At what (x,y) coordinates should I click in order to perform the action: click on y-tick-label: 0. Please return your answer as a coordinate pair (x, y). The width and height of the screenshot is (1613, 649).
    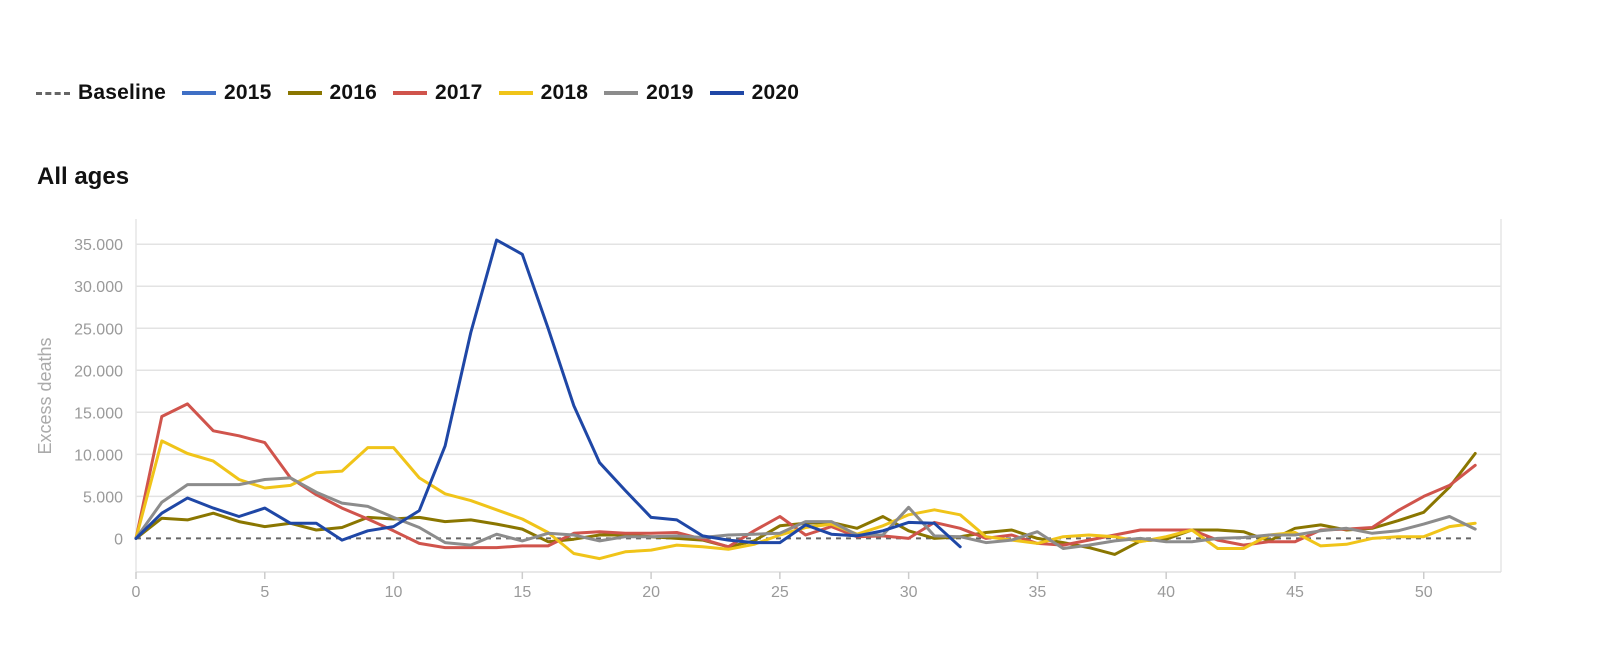
    Looking at the image, I should click on (118, 539).